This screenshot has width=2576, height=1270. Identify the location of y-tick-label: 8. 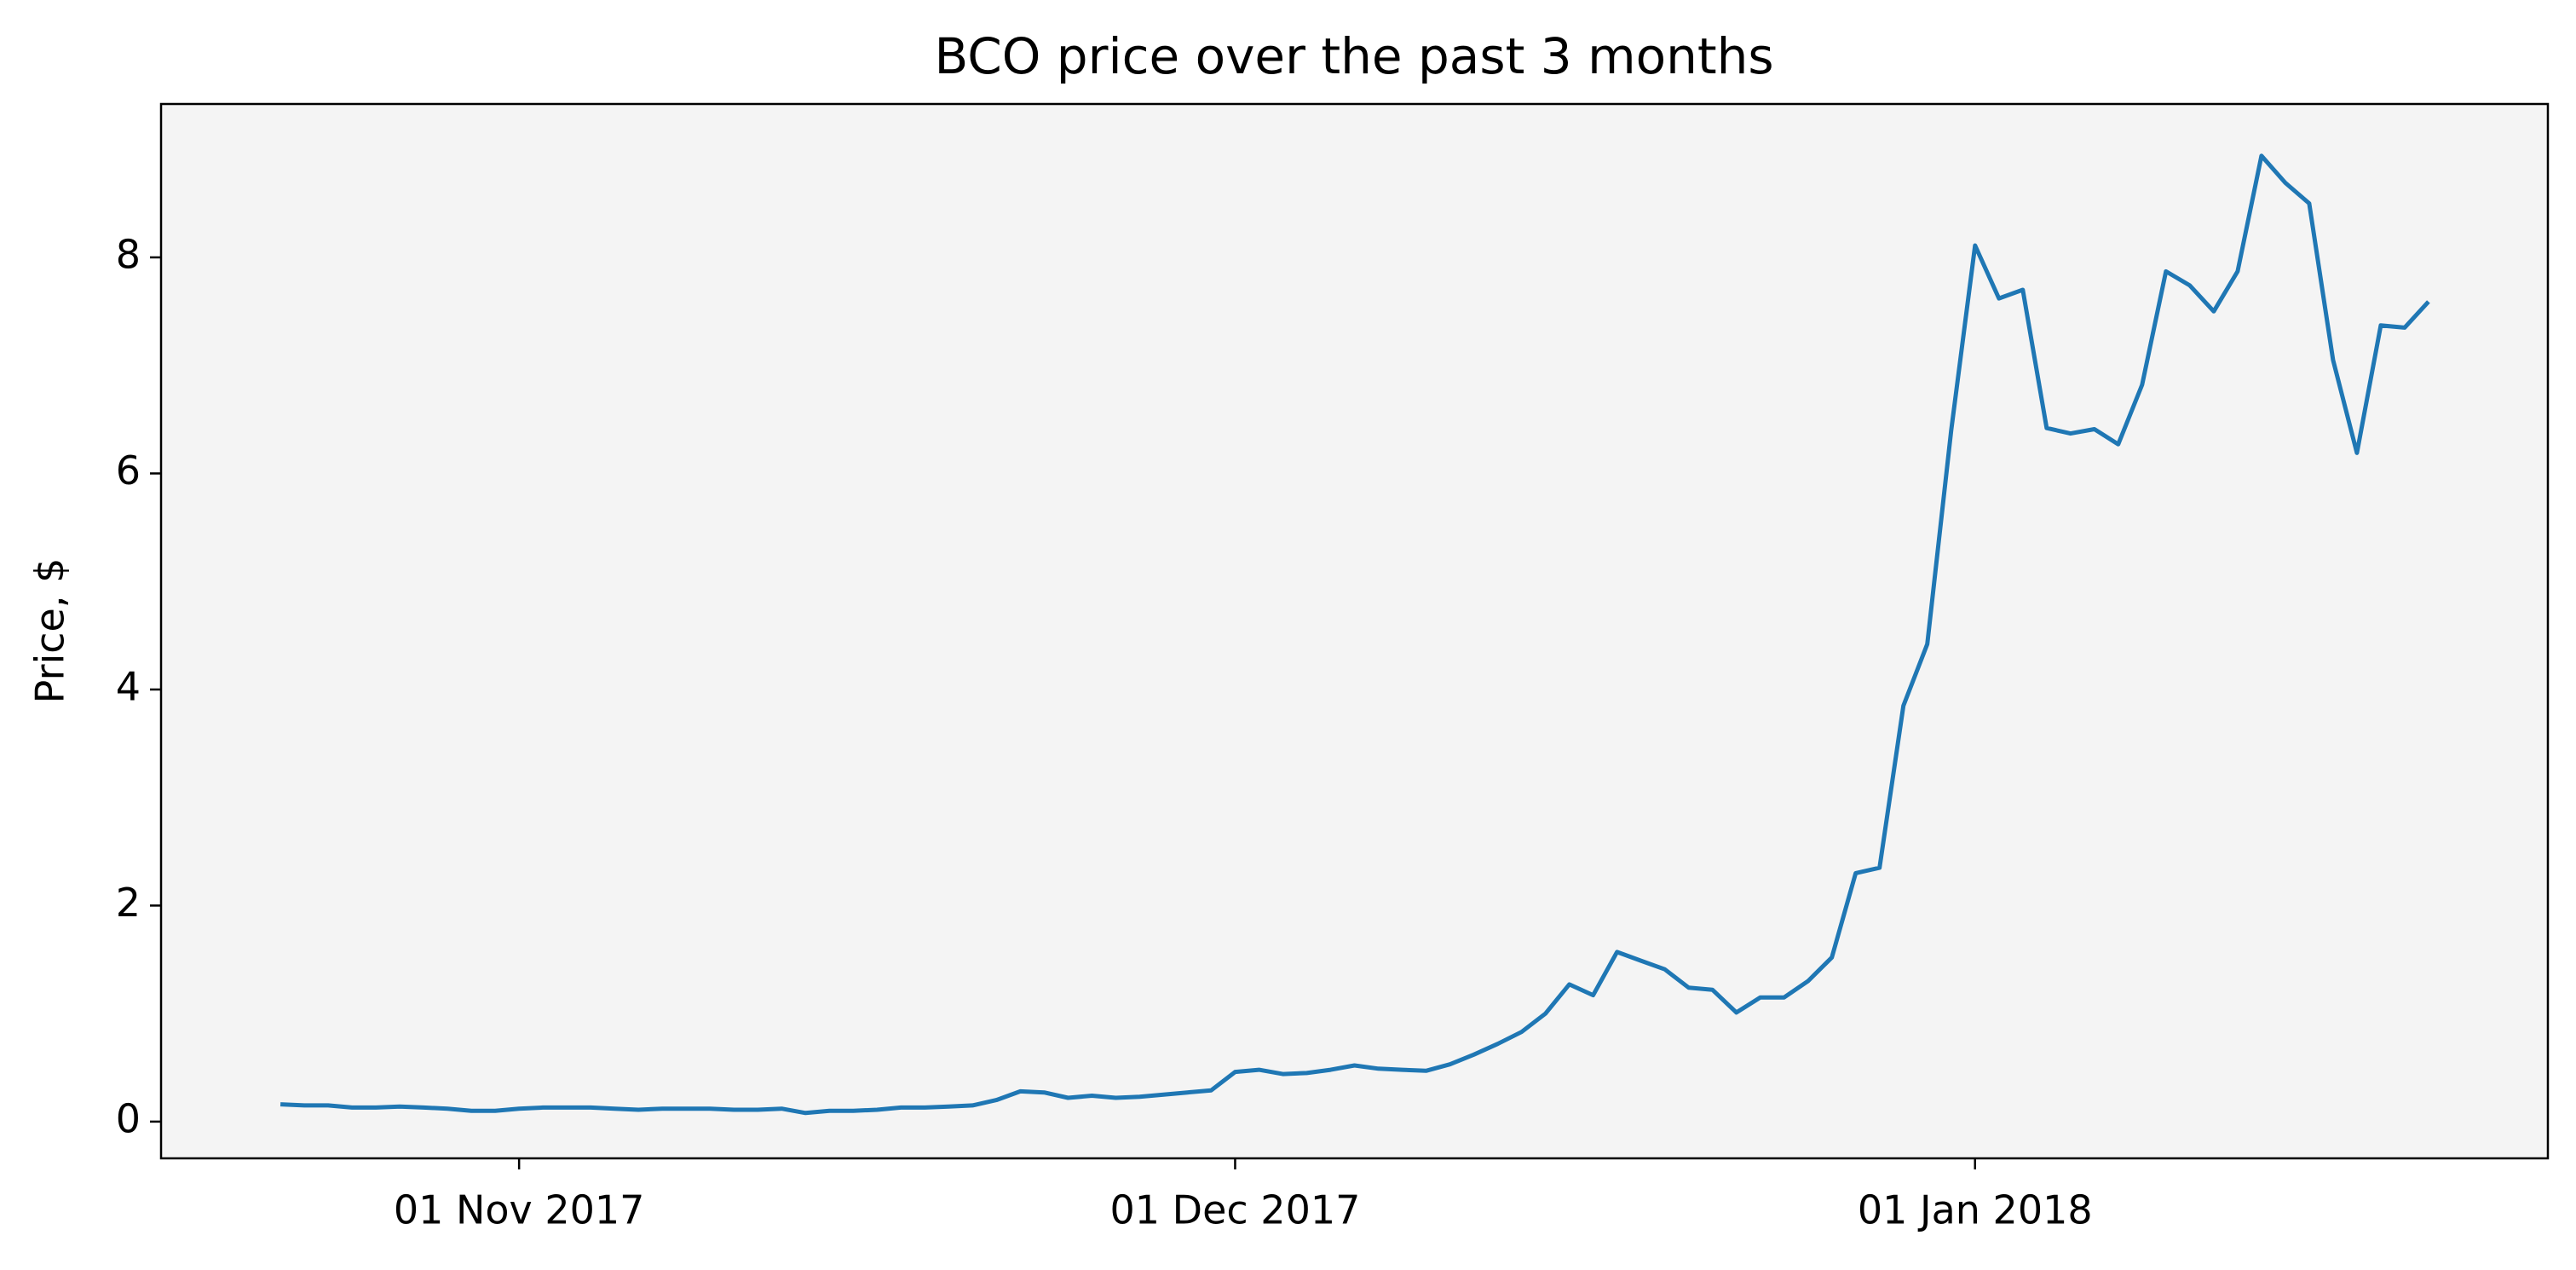
(128, 254).